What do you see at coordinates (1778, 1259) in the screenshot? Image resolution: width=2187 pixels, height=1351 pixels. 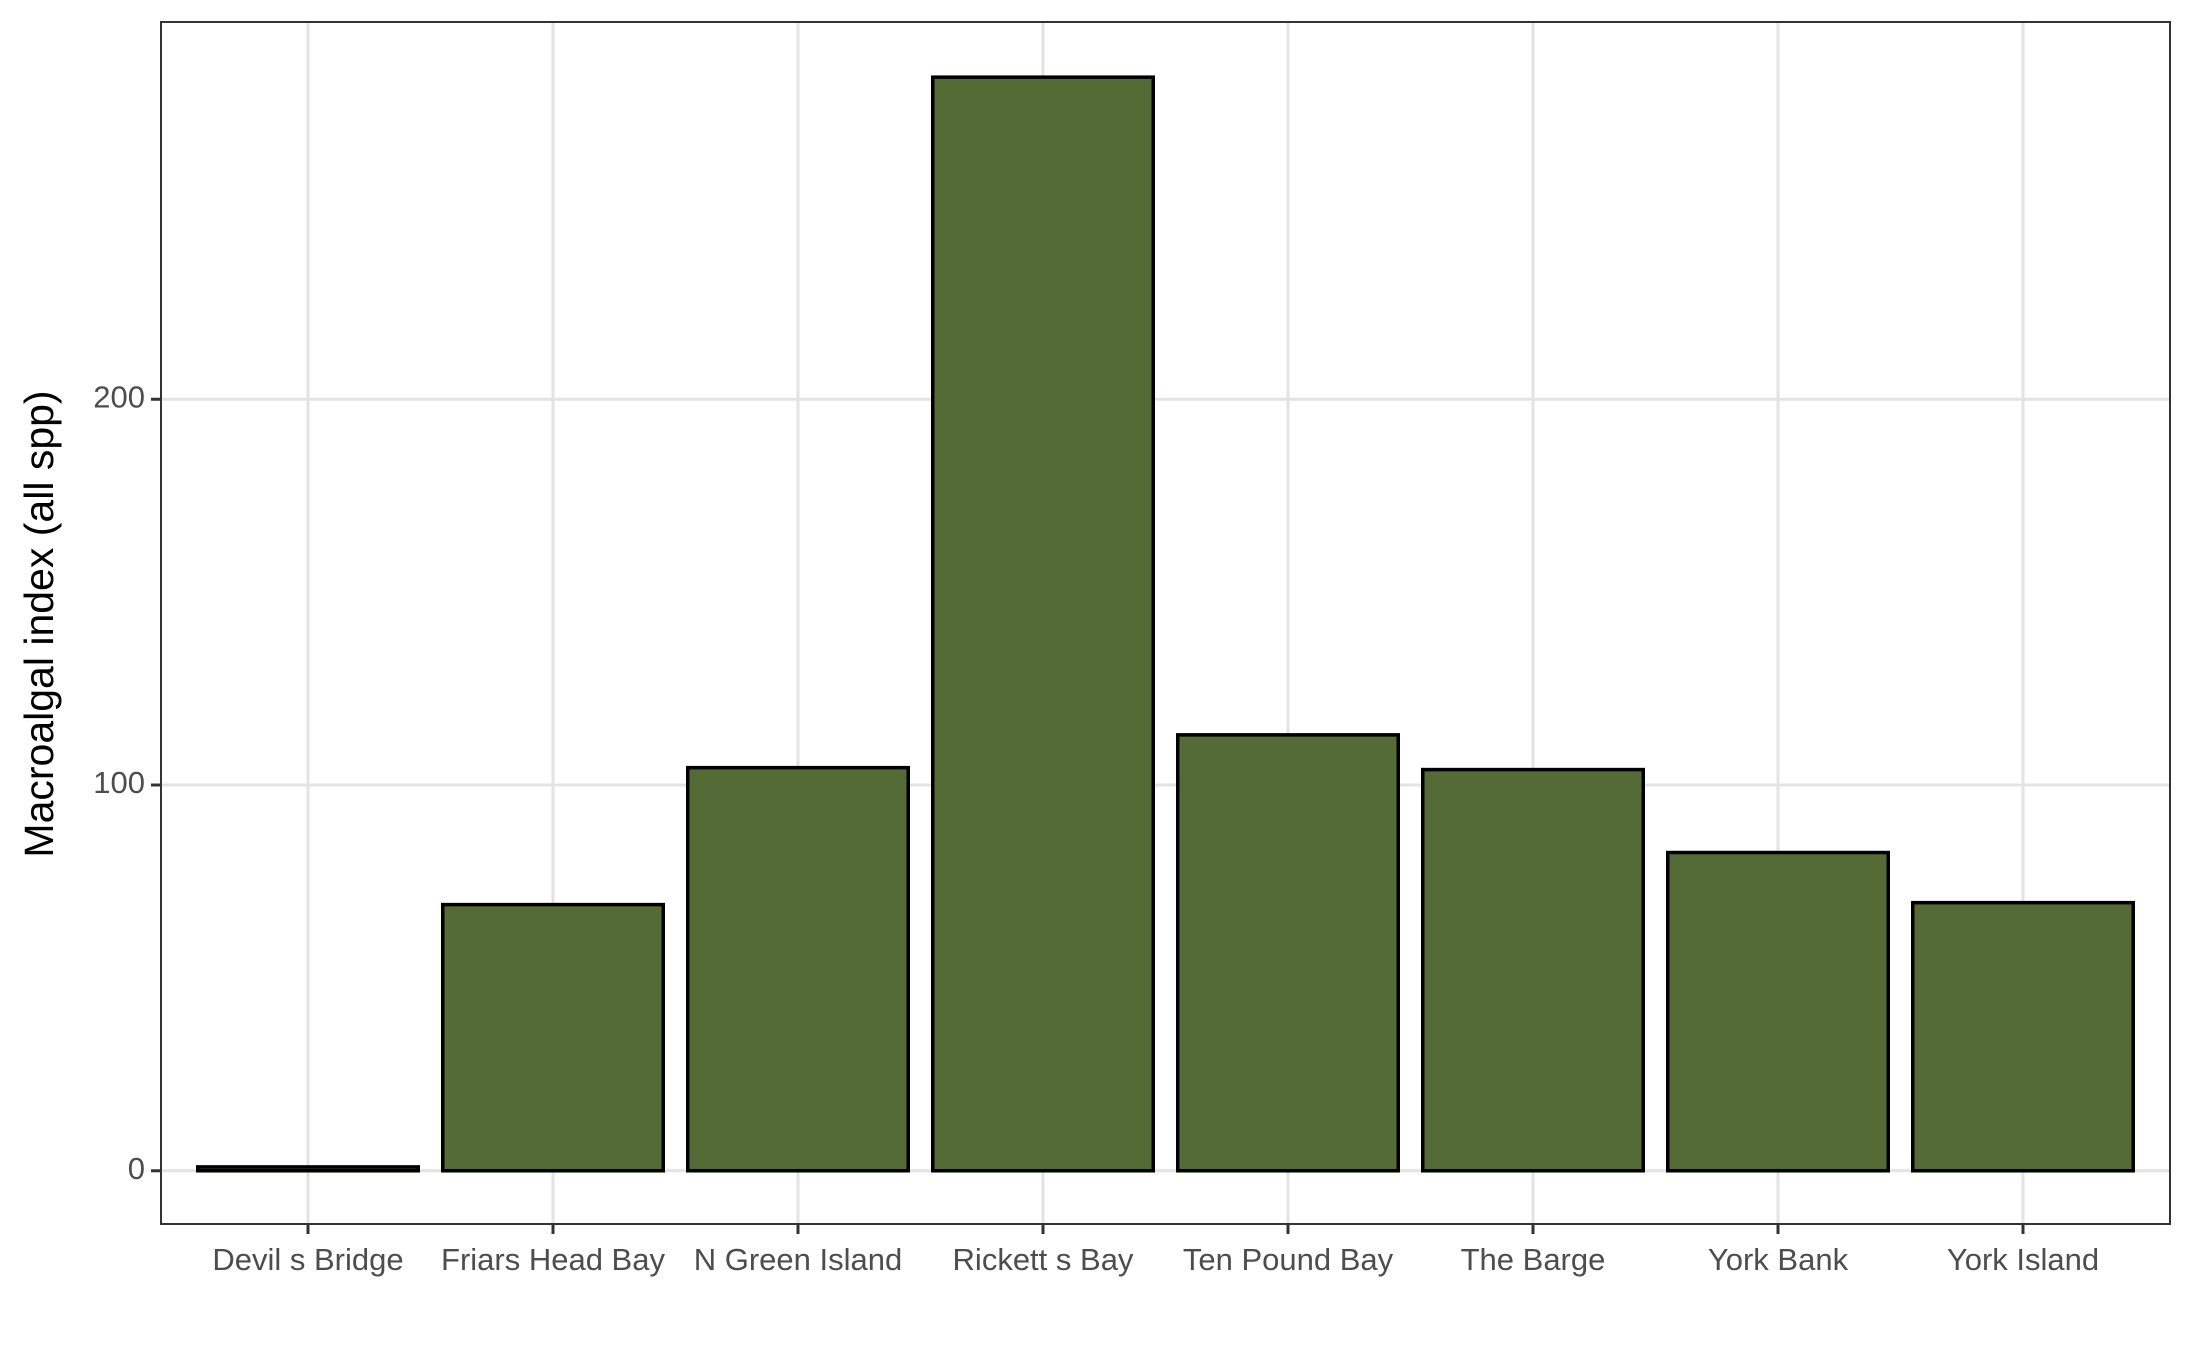 I see `x-tick-label: York Bank` at bounding box center [1778, 1259].